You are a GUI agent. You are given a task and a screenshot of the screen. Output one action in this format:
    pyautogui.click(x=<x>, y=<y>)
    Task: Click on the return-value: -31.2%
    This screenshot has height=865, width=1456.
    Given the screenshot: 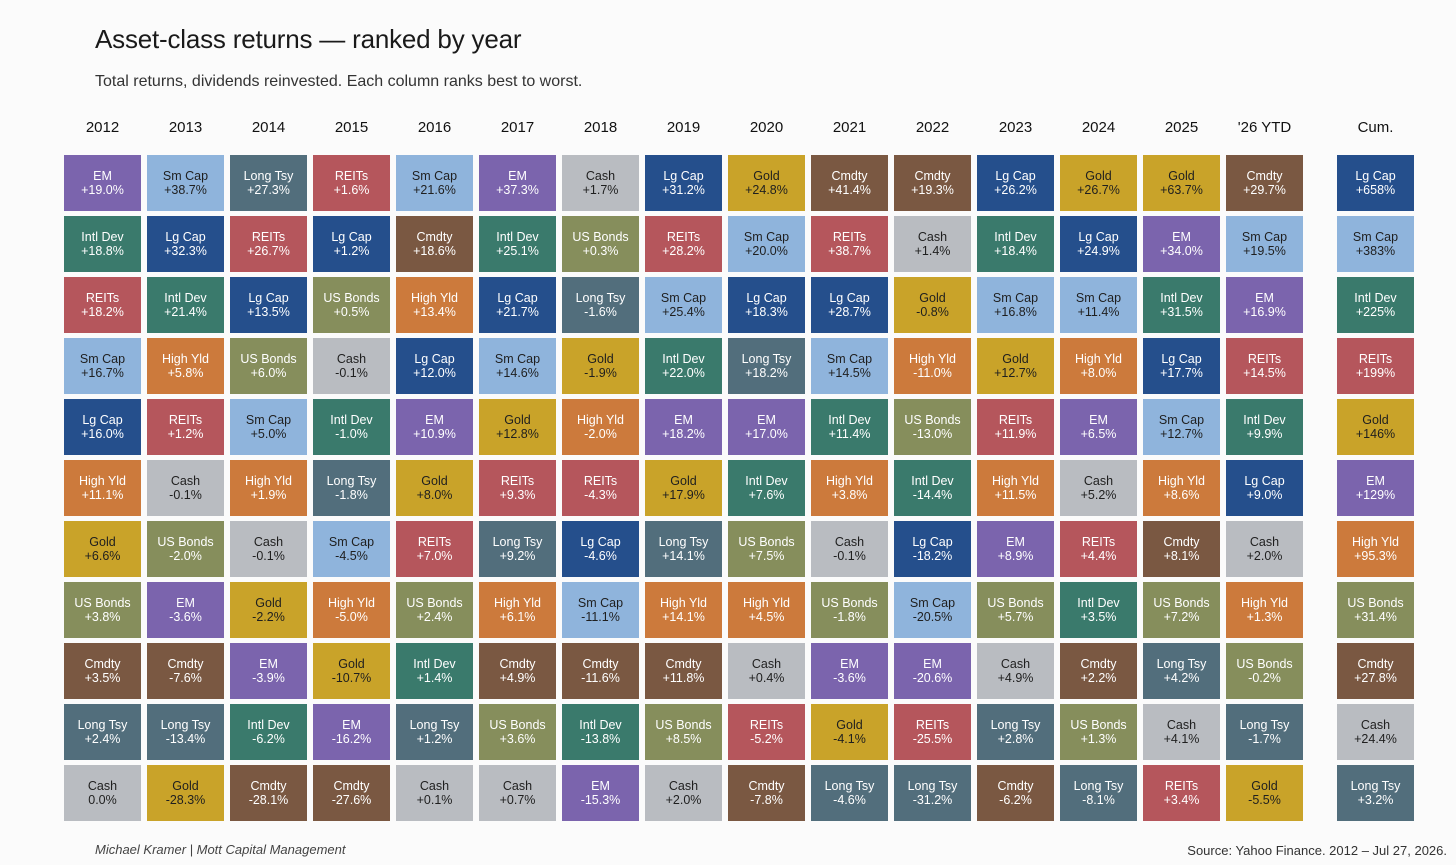 What is the action you would take?
    pyautogui.click(x=932, y=800)
    